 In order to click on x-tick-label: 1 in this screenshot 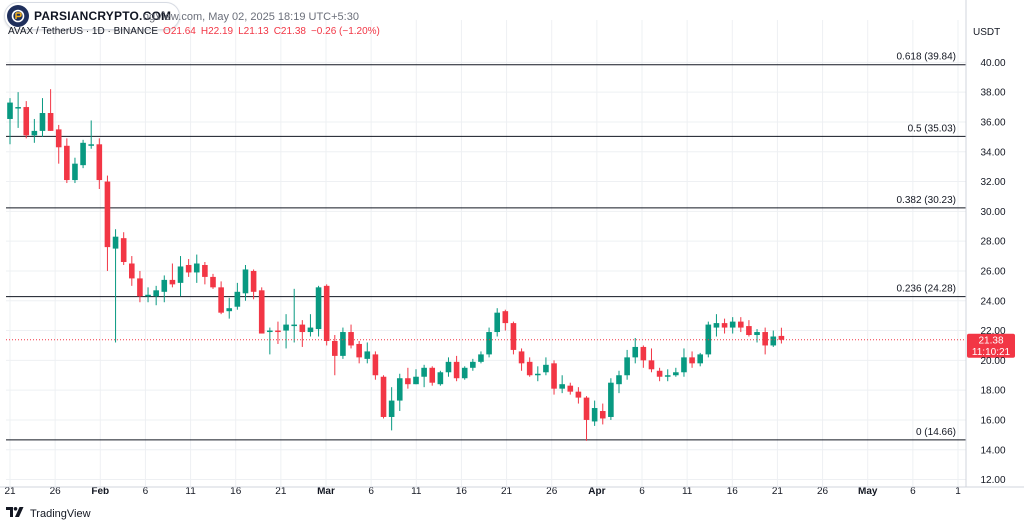, I will do `click(958, 491)`.